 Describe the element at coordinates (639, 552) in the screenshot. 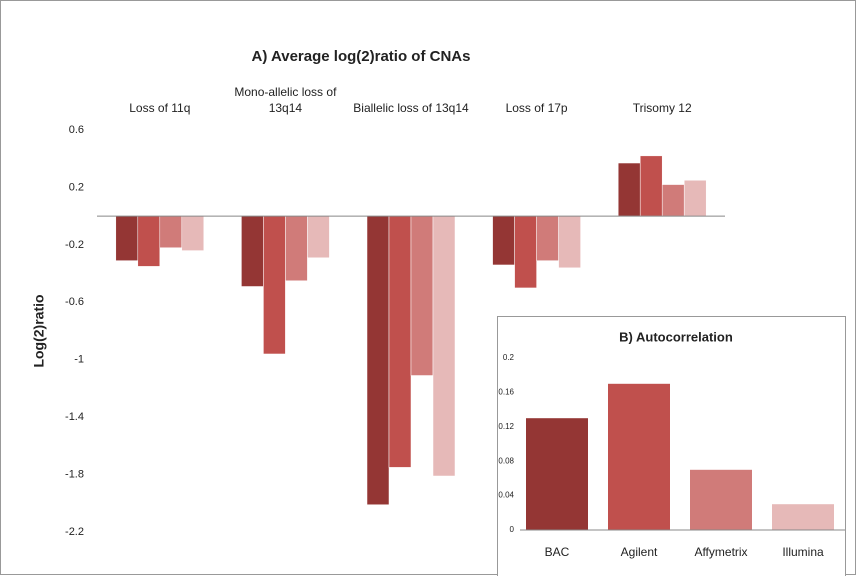

I see `x-tick-label: Agilent` at that location.